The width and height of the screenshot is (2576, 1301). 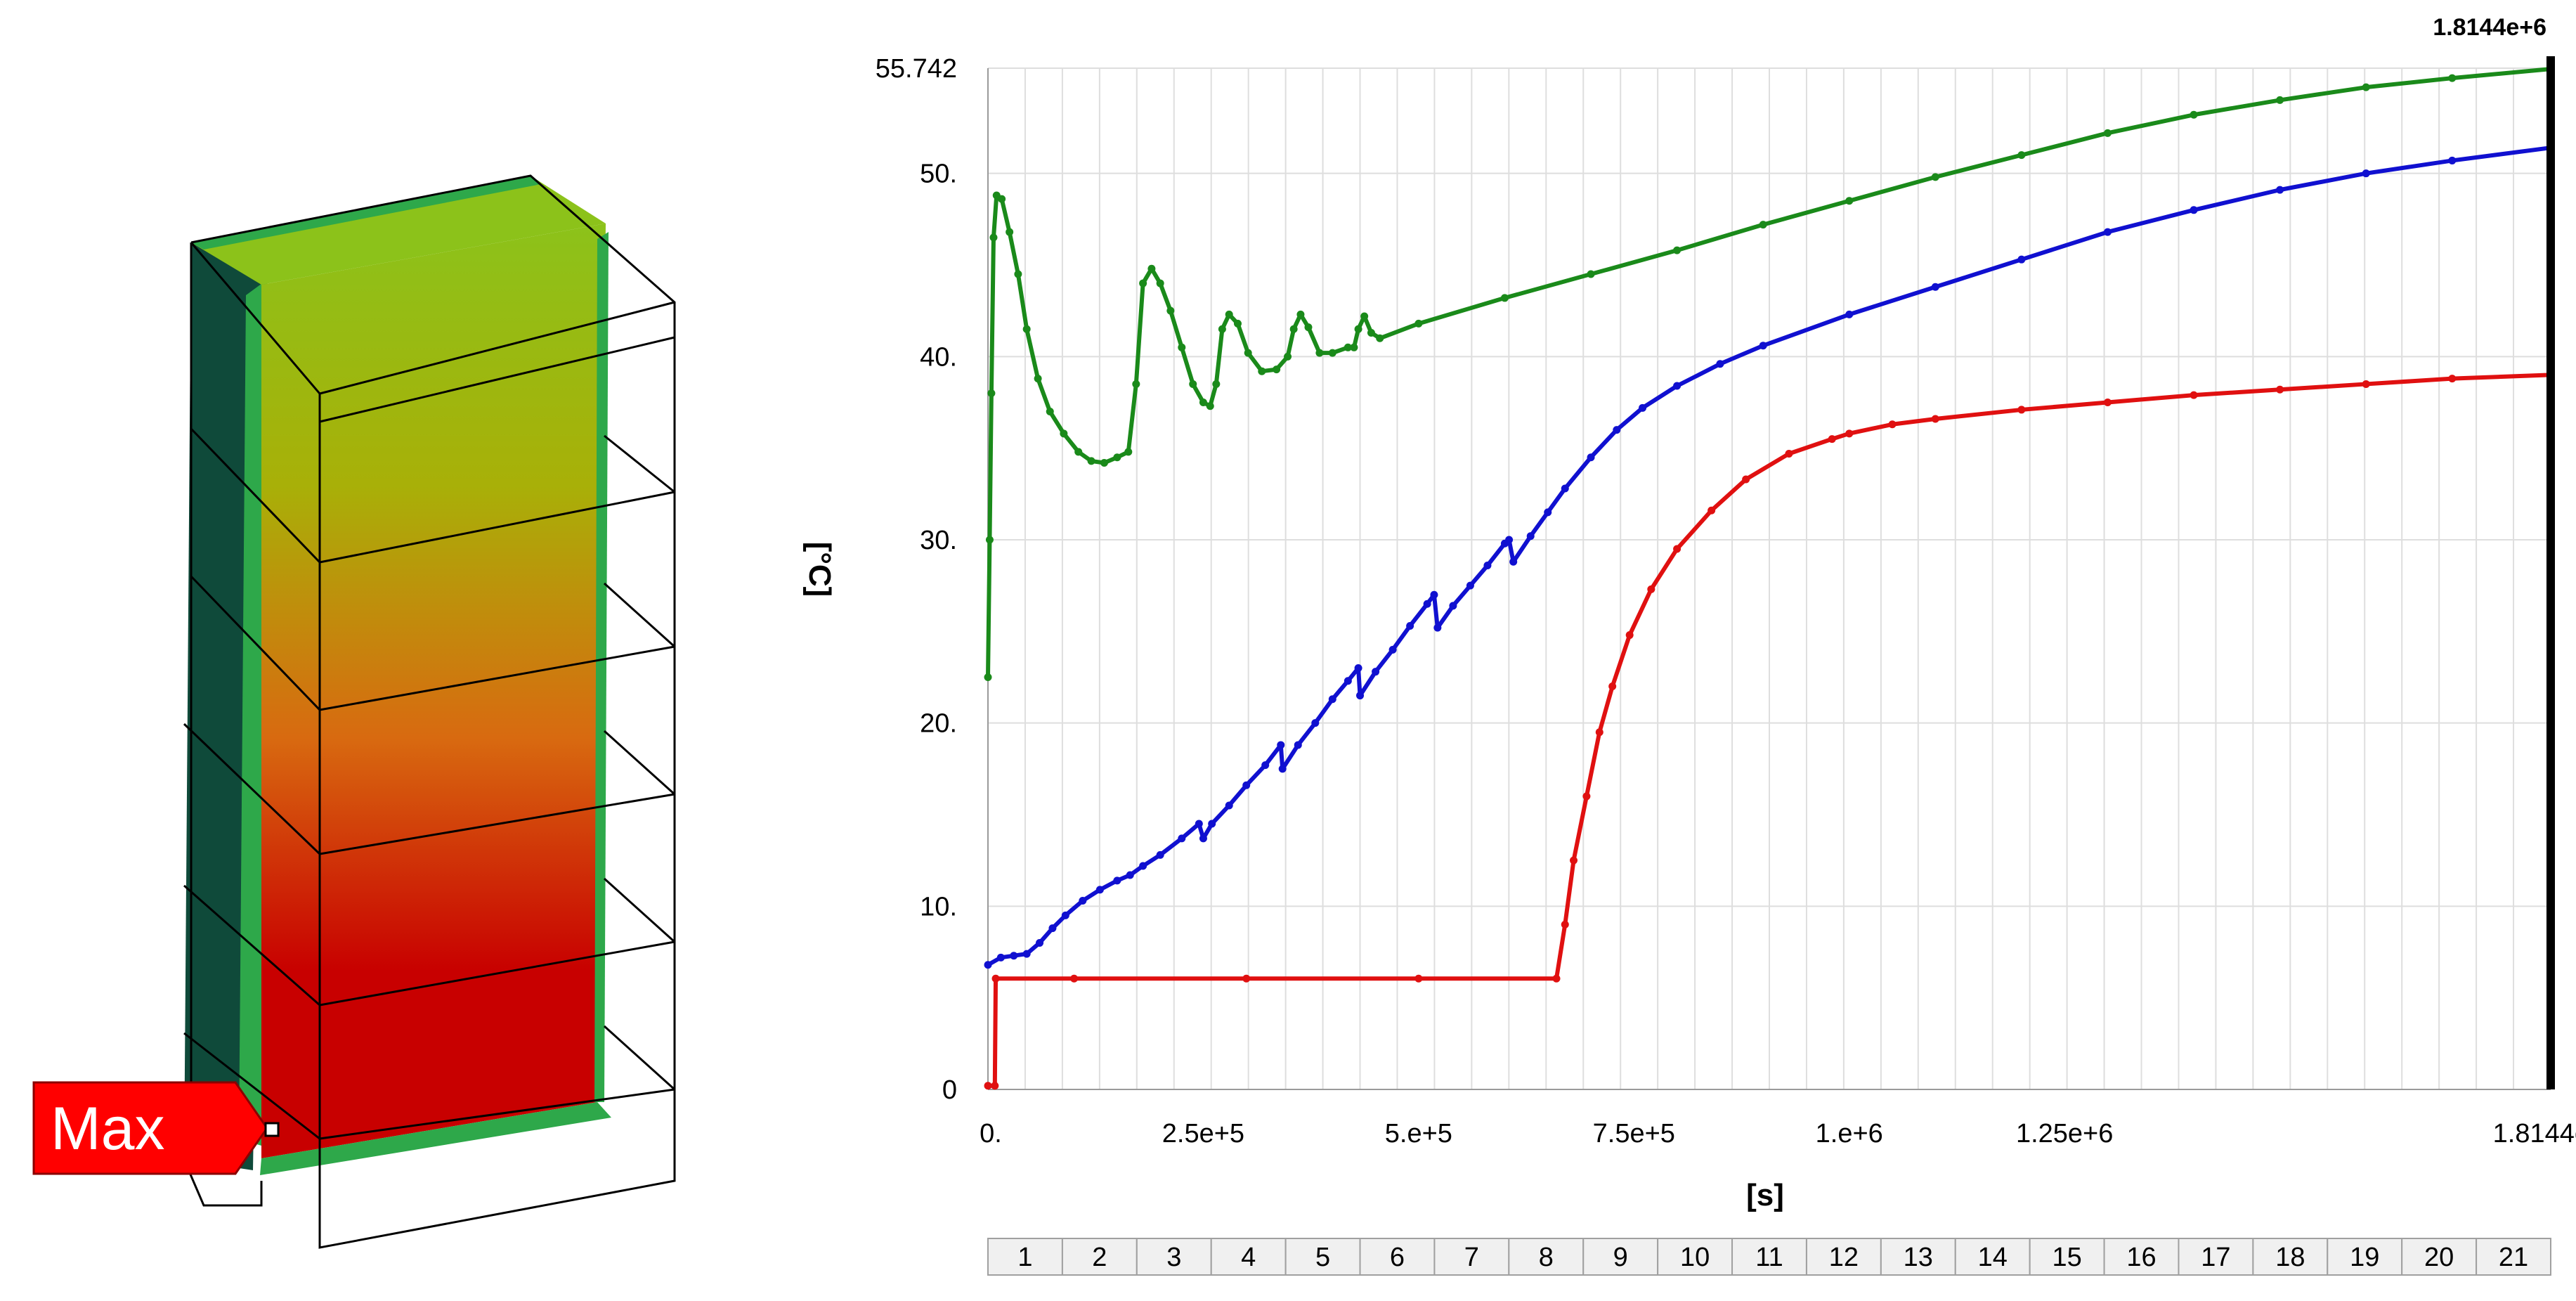 I want to click on step-cell: 19, so click(x=2365, y=1257).